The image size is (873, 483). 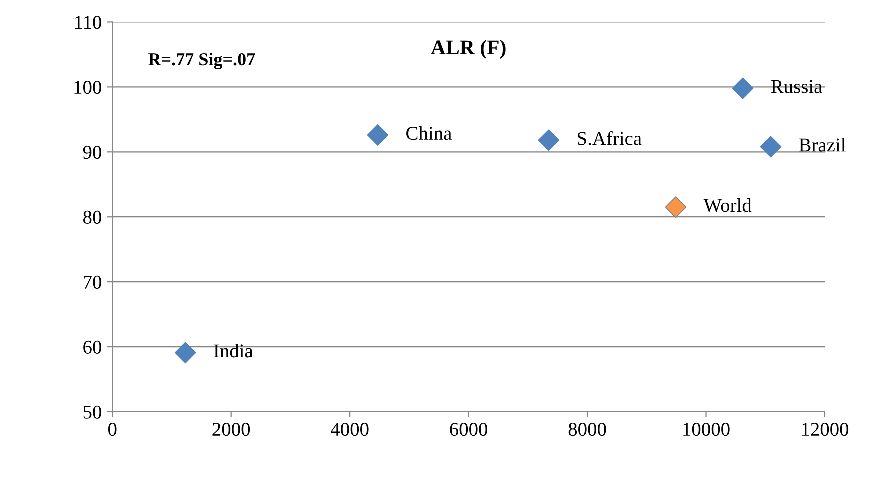 What do you see at coordinates (93, 283) in the screenshot?
I see `y-tick-label: 70` at bounding box center [93, 283].